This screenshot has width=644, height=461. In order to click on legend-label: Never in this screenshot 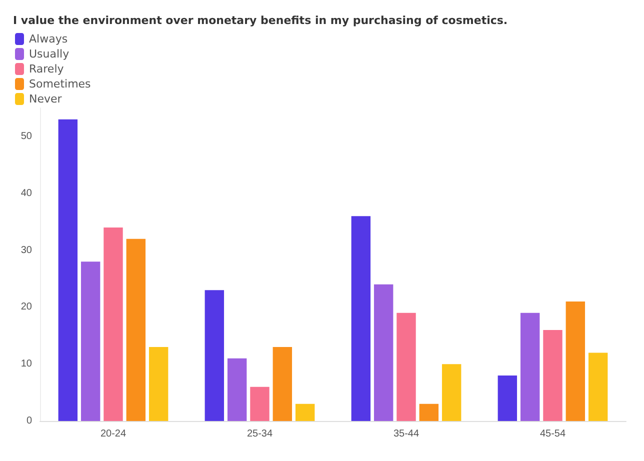, I will do `click(45, 99)`.